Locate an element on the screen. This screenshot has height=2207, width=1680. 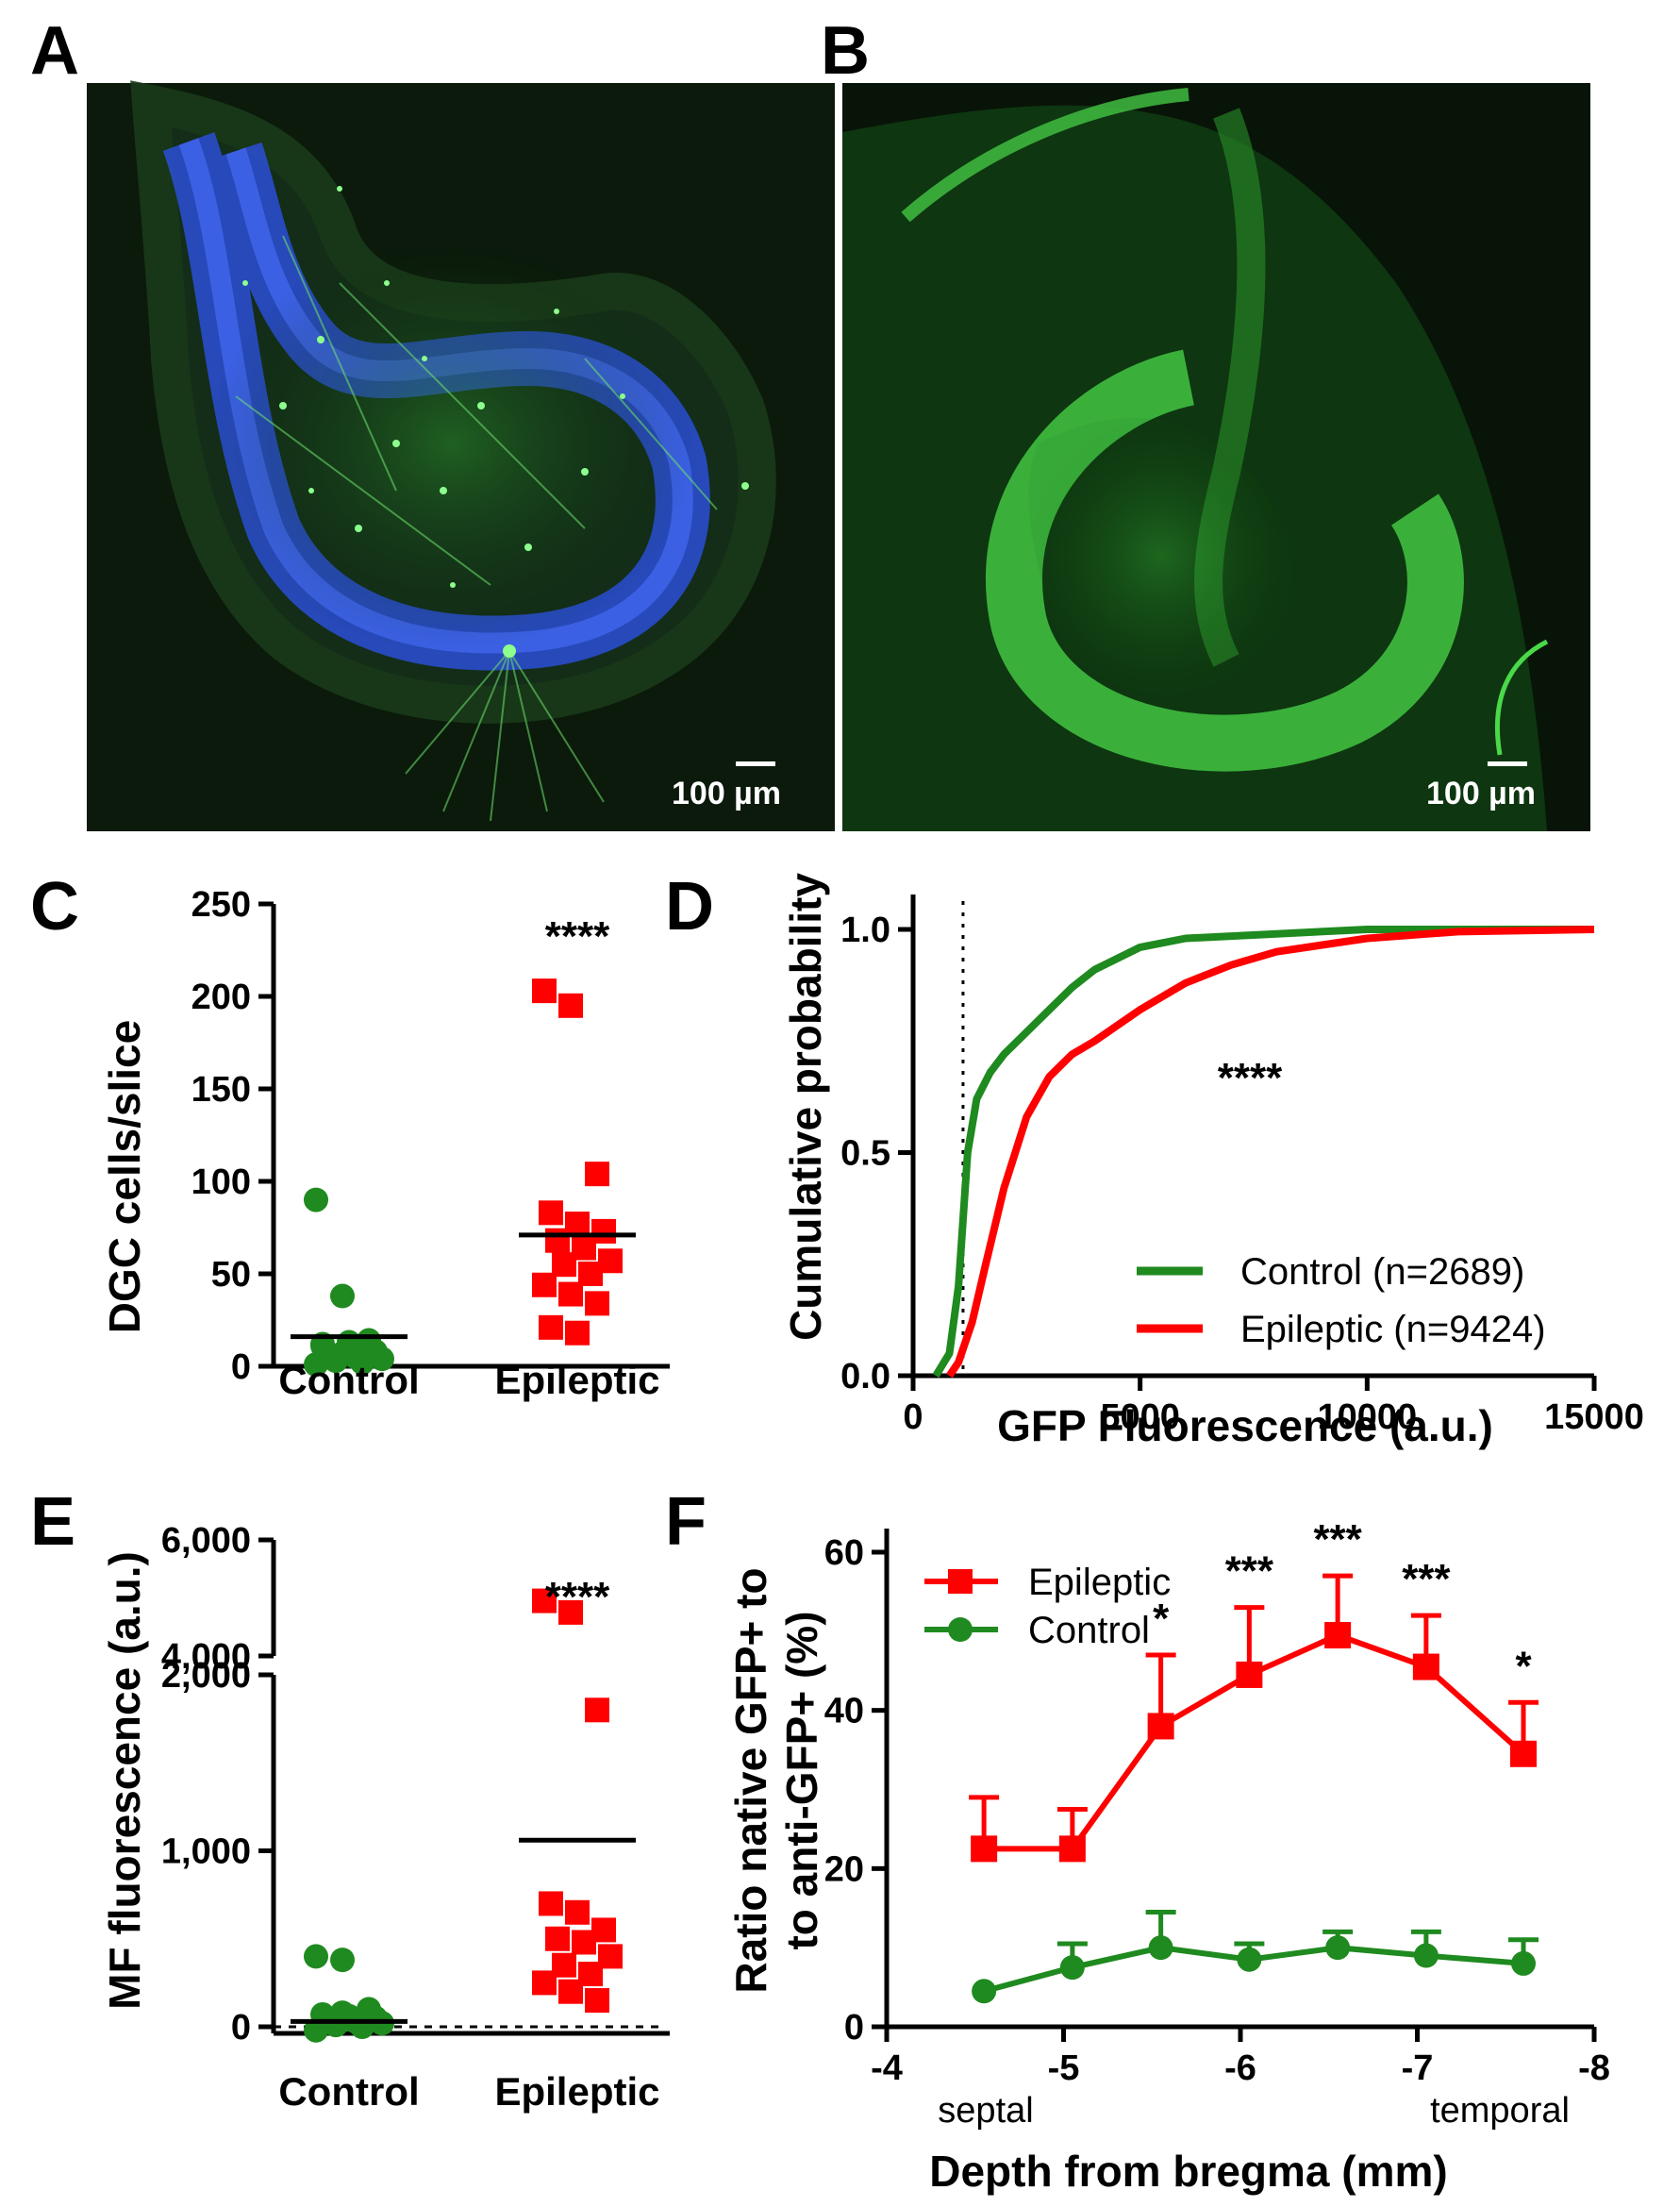
chart-d-xtick-label: 5000 is located at coordinates (1140, 1417).